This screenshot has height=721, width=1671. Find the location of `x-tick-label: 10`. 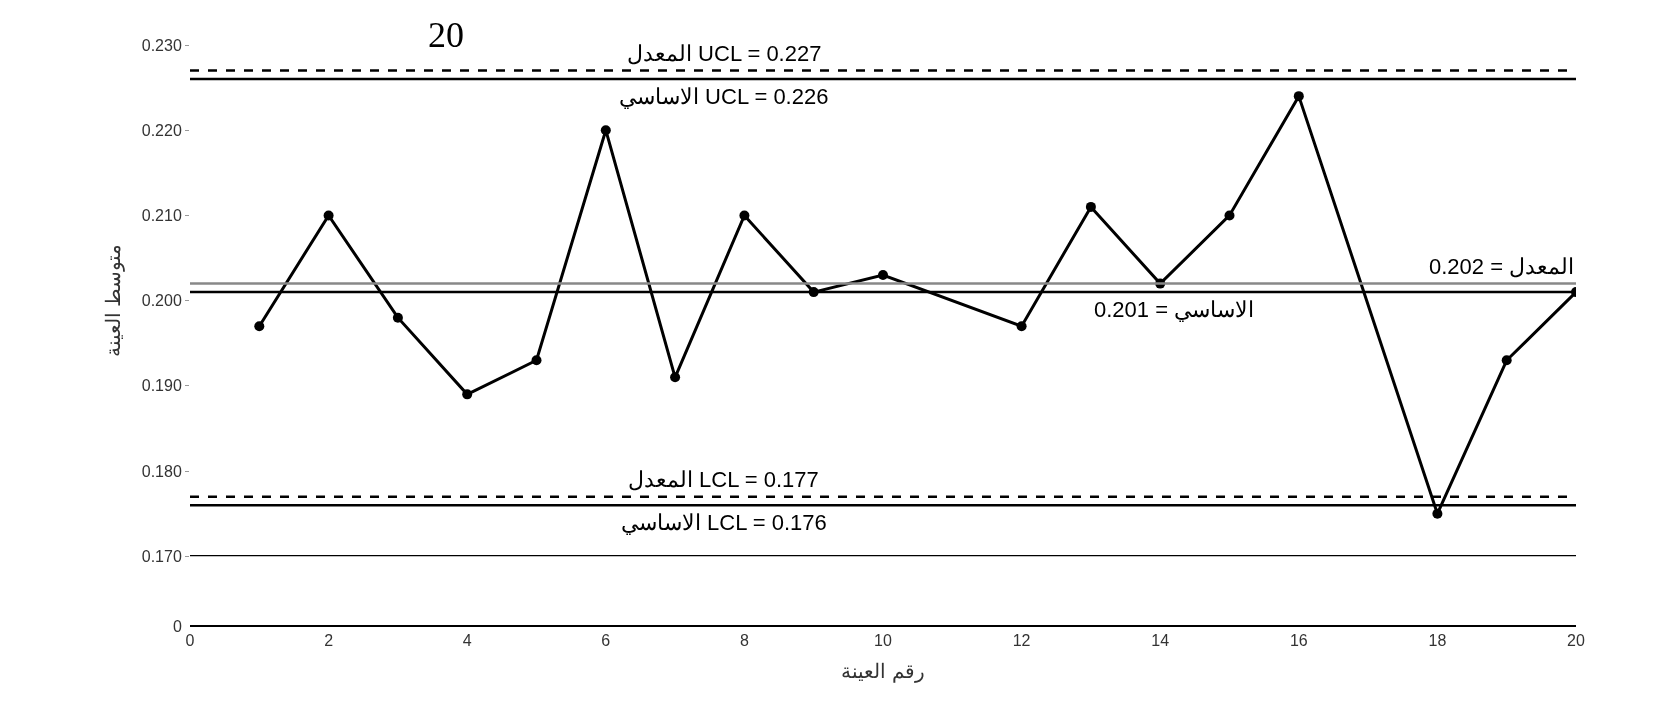

x-tick-label: 10 is located at coordinates (883, 641).